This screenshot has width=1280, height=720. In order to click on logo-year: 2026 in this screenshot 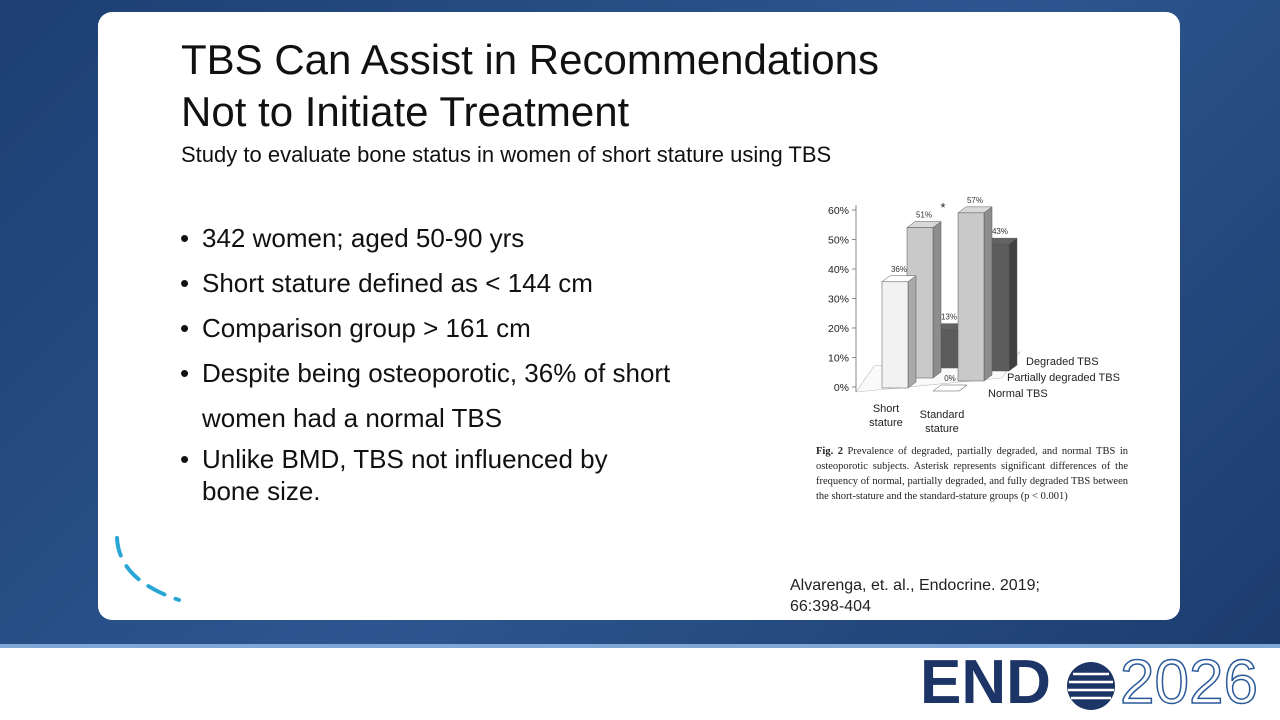, I will do `click(1188, 682)`.